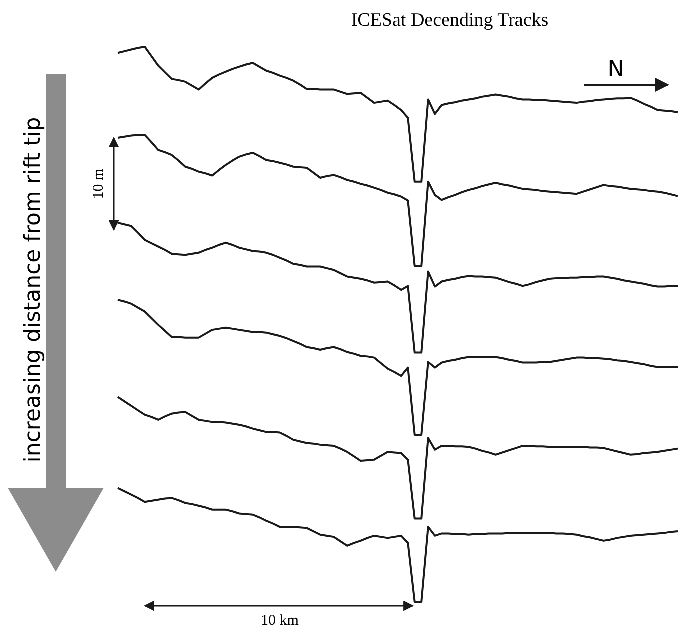 The height and width of the screenshot is (630, 682). Describe the element at coordinates (33, 290) in the screenshot. I see `text: increasing distance from rift tip` at that location.